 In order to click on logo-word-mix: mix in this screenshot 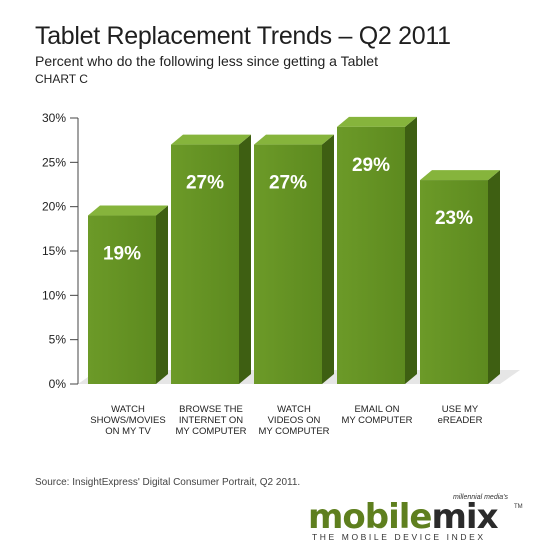, I will do `click(465, 517)`.